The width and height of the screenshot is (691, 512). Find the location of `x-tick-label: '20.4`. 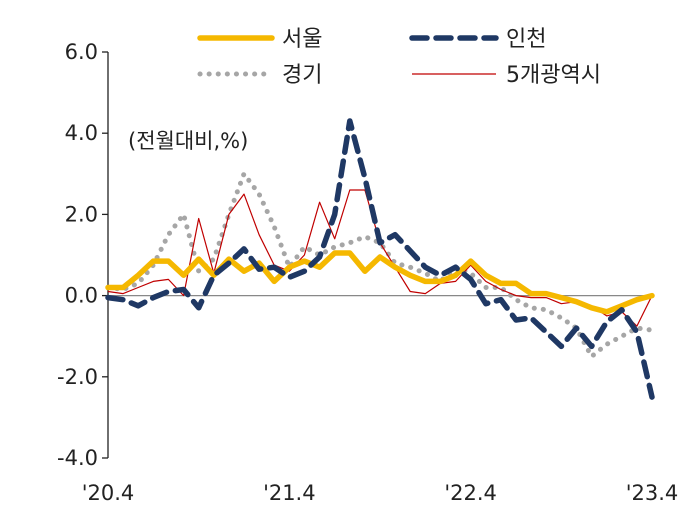

x-tick-label: '20.4 is located at coordinates (108, 493).